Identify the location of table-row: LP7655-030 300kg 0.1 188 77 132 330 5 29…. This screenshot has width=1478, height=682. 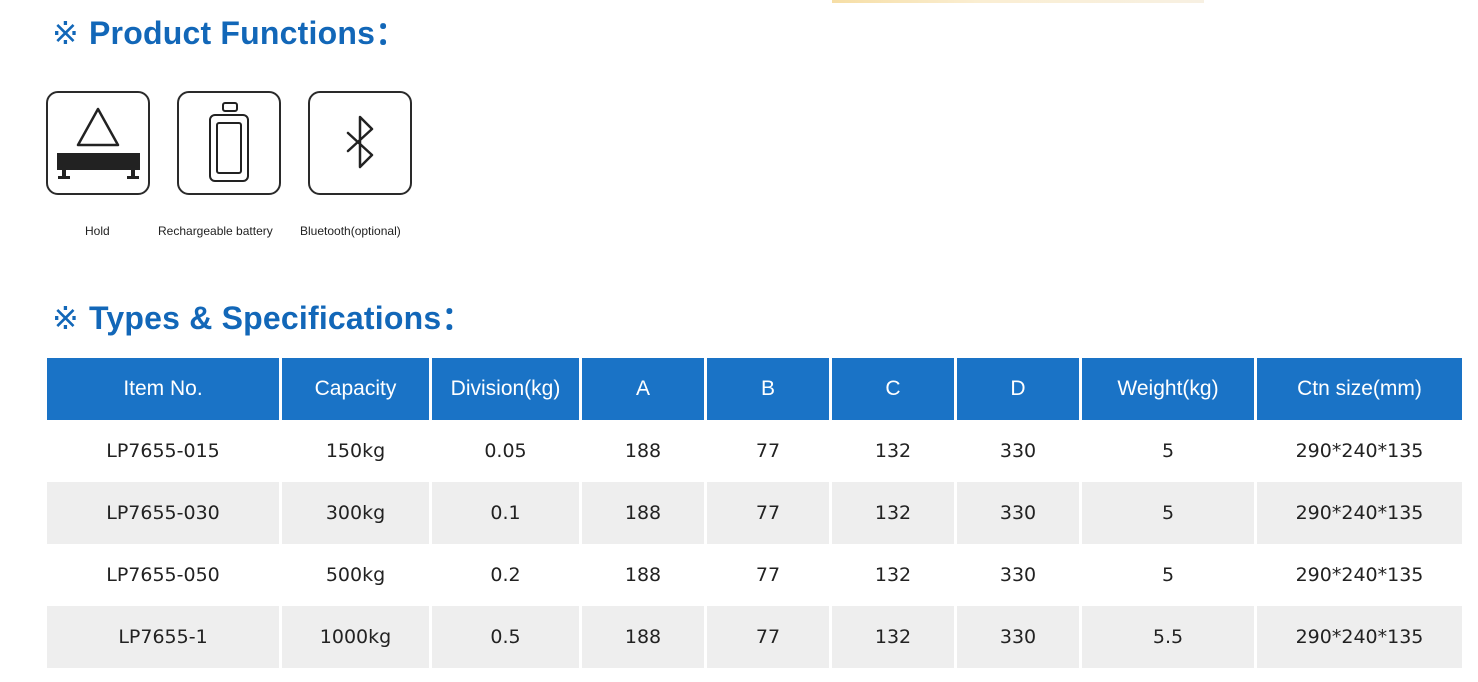
(754, 513).